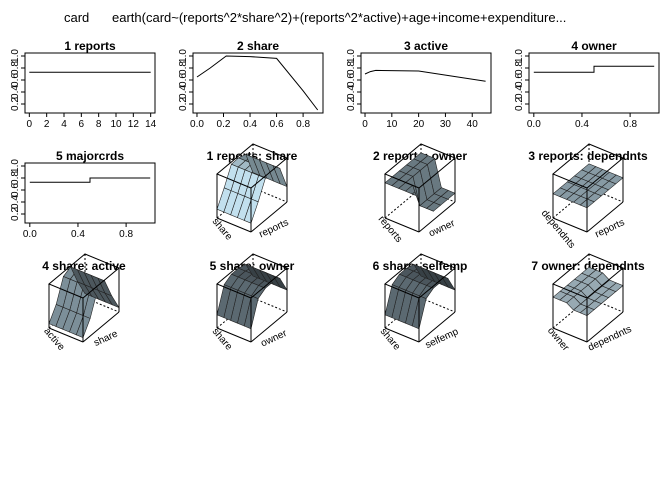 This screenshot has height=480, width=672. What do you see at coordinates (588, 156) in the screenshot?
I see `panel-title: 3 reports: dependnts` at bounding box center [588, 156].